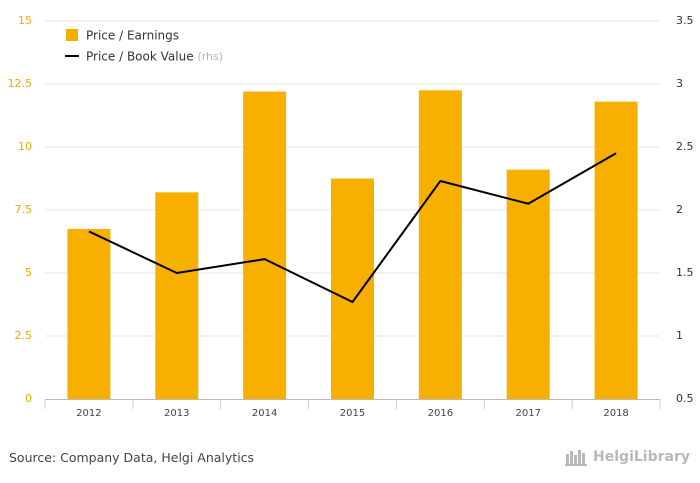 The image size is (700, 483). What do you see at coordinates (685, 20) in the screenshot?
I see `y-right-tick-label: 3.5` at bounding box center [685, 20].